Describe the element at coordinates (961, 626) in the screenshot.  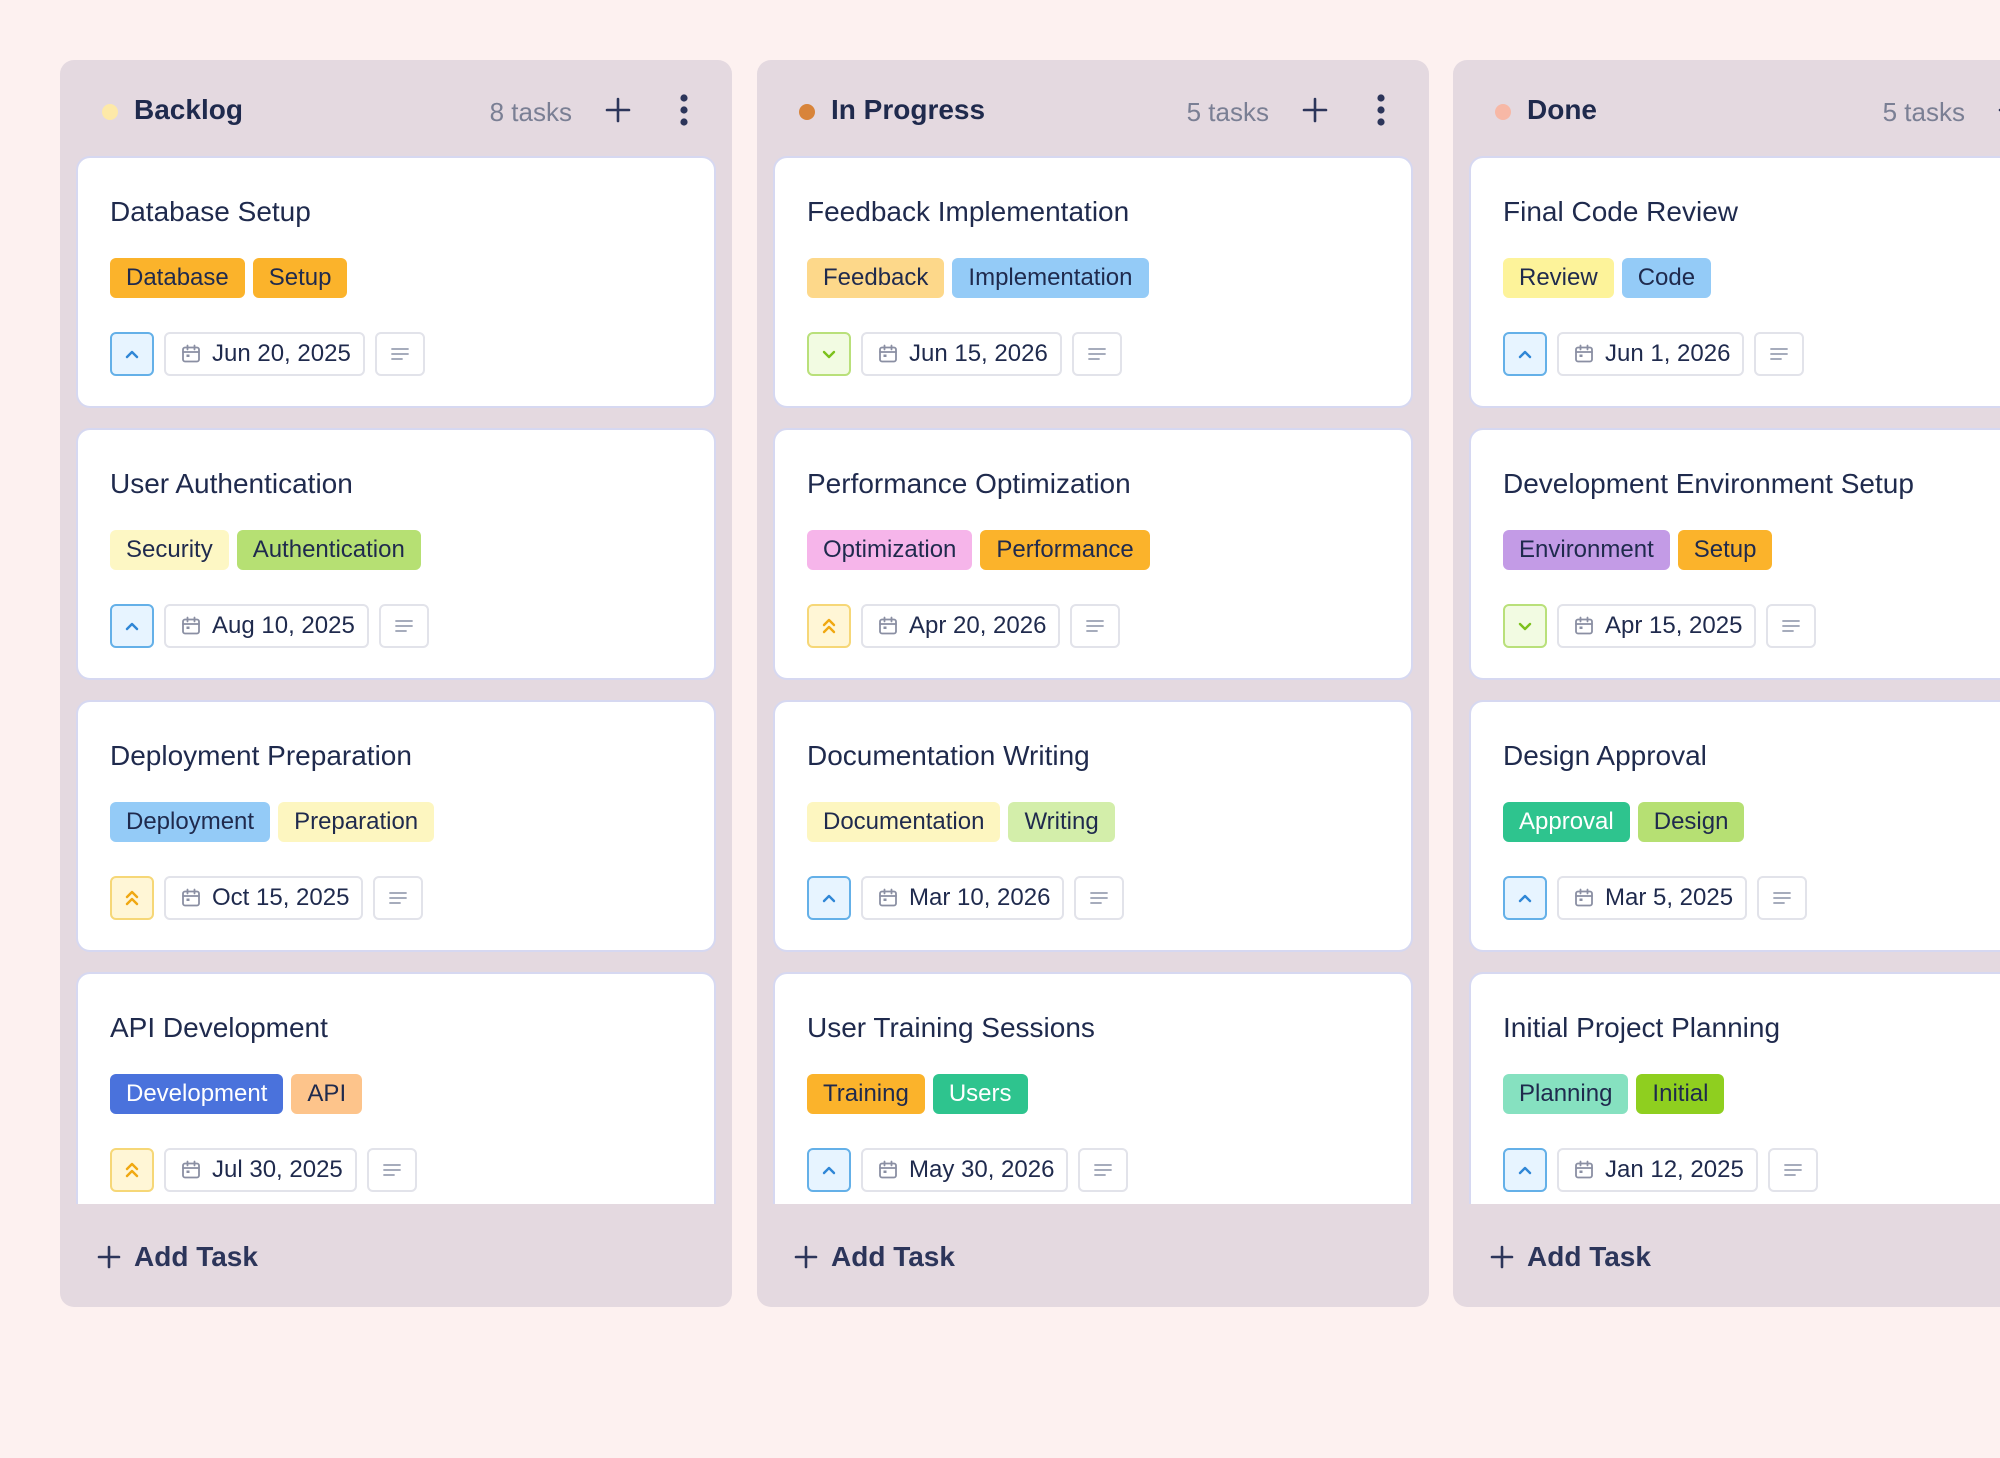
I see `due-date-button: Apr 20, 2026` at that location.